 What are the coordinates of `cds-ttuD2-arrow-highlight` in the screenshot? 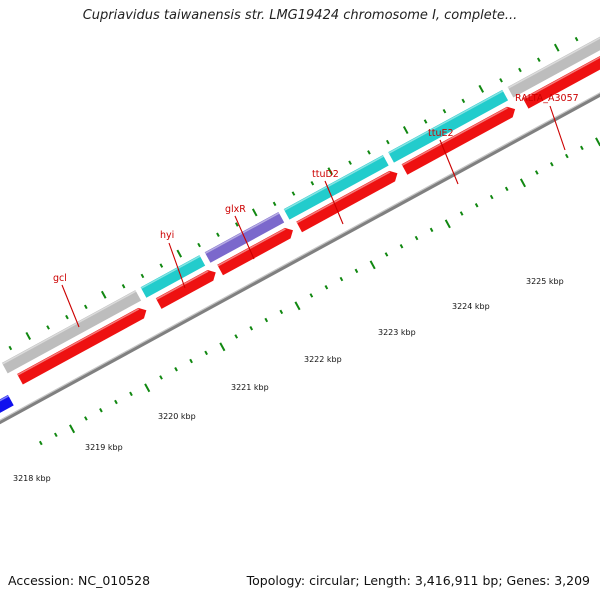 It's located at (343, 197).